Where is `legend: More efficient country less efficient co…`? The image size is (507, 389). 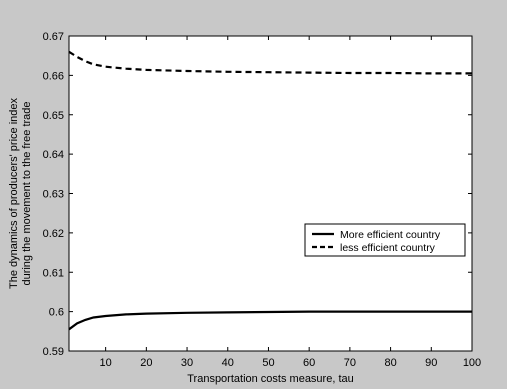 legend: More efficient country less efficient co… is located at coordinates (385, 240).